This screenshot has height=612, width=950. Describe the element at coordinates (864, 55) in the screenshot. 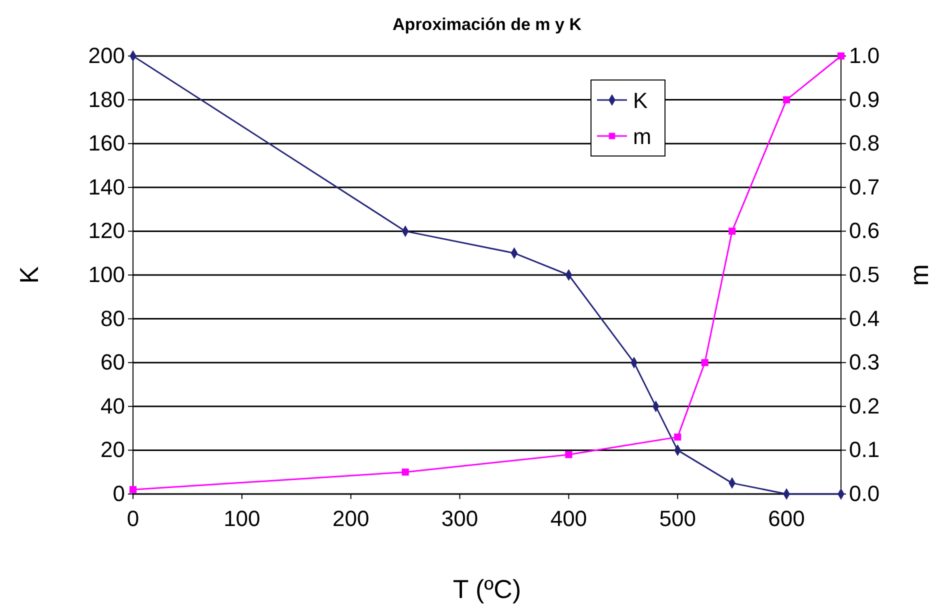

I see `y2-tick-label: 1.0` at that location.